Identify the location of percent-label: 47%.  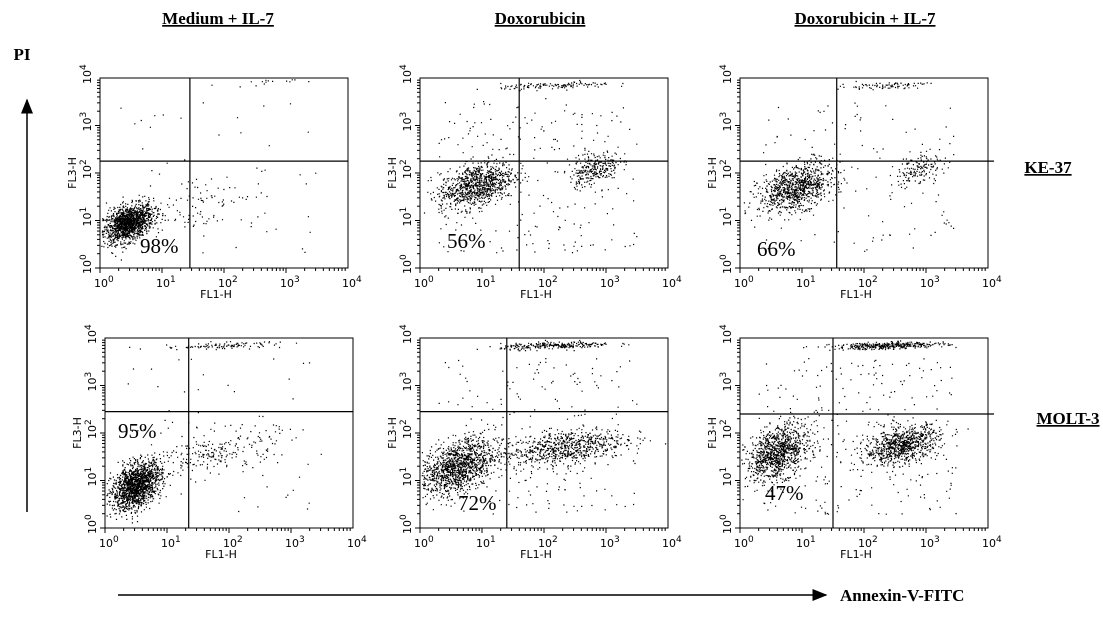
(784, 493).